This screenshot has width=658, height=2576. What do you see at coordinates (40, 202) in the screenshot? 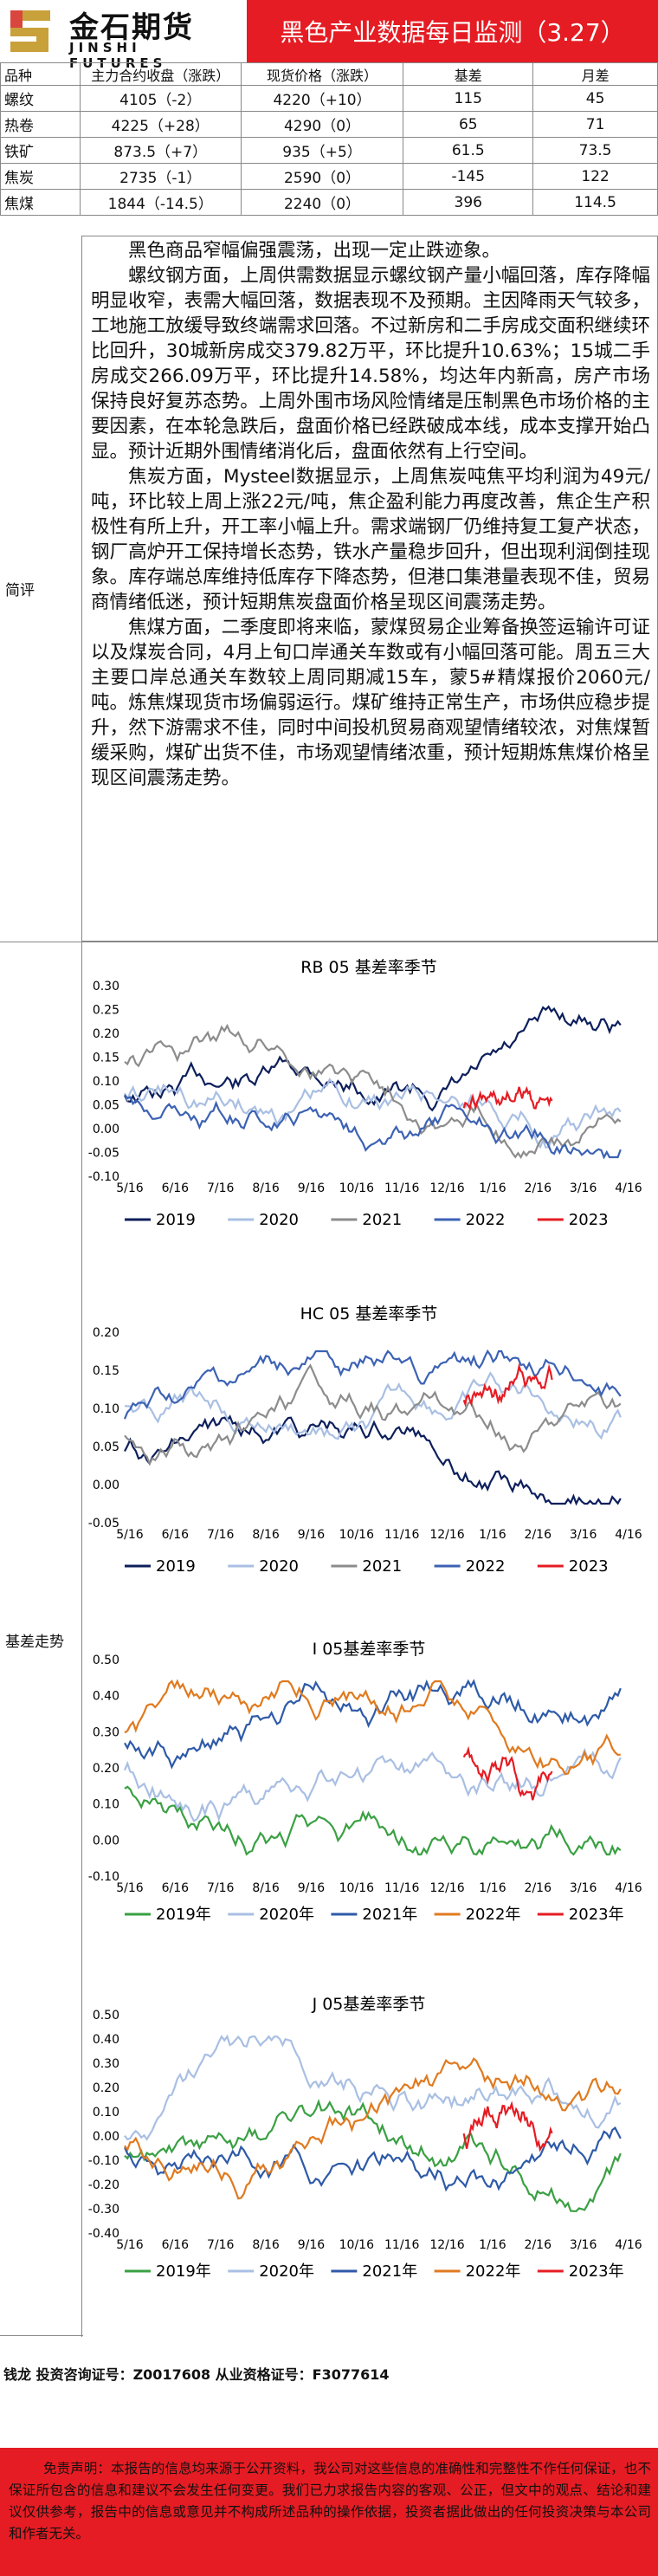
I see `cell-variety: 焦煤` at bounding box center [40, 202].